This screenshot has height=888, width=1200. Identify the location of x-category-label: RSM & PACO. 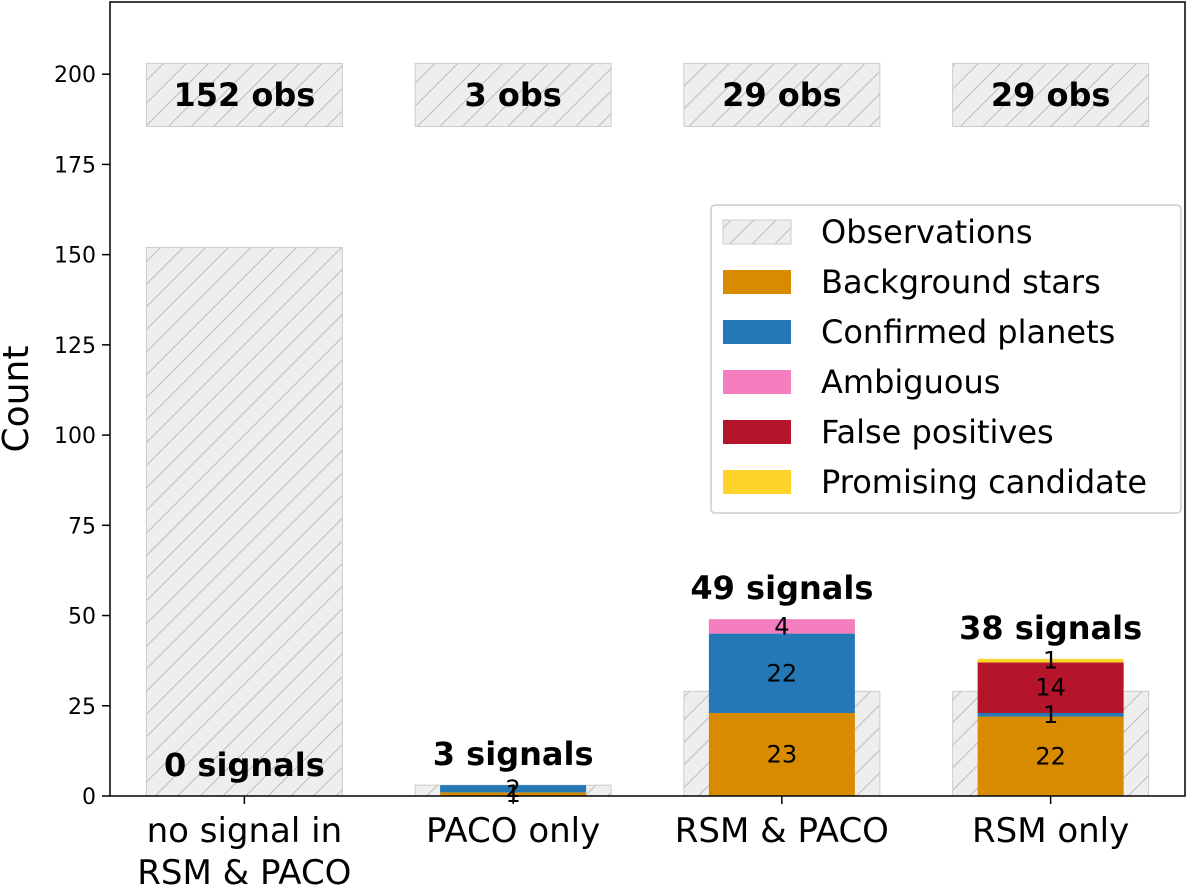
(782, 831).